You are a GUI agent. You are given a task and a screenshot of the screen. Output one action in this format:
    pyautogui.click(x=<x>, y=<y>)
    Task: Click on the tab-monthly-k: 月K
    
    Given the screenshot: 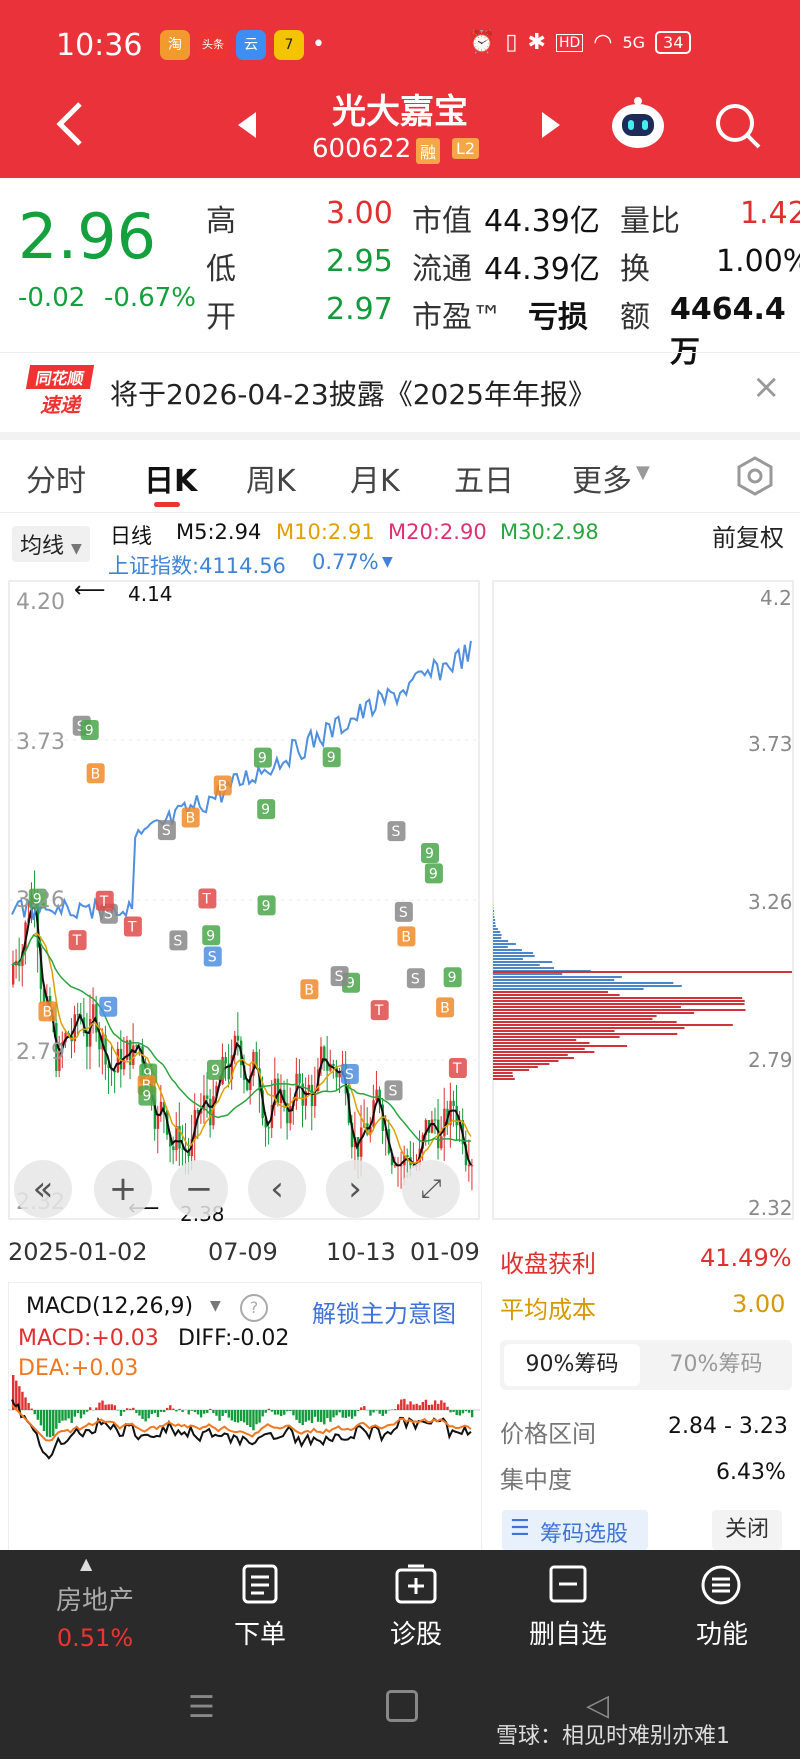 What is the action you would take?
    pyautogui.click(x=375, y=481)
    